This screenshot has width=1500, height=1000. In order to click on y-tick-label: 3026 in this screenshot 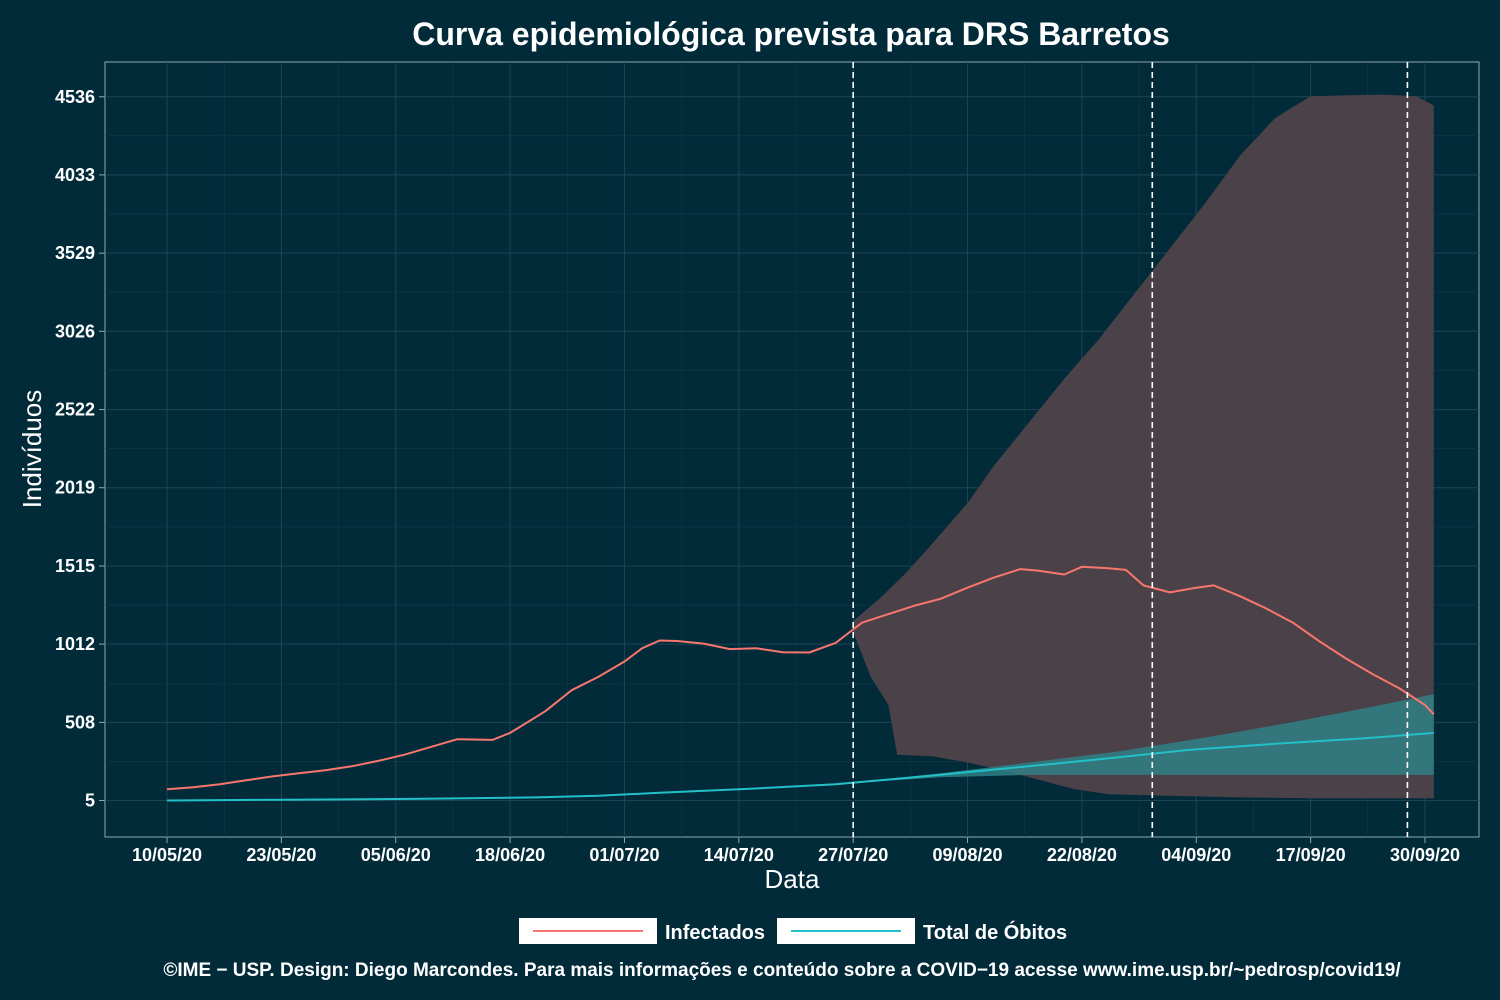, I will do `click(75, 331)`.